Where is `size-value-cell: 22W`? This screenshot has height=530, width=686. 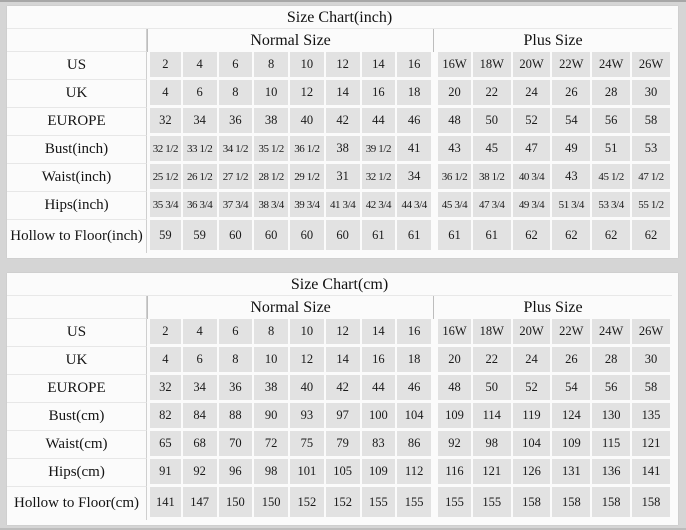 size-value-cell: 22W is located at coordinates (572, 333).